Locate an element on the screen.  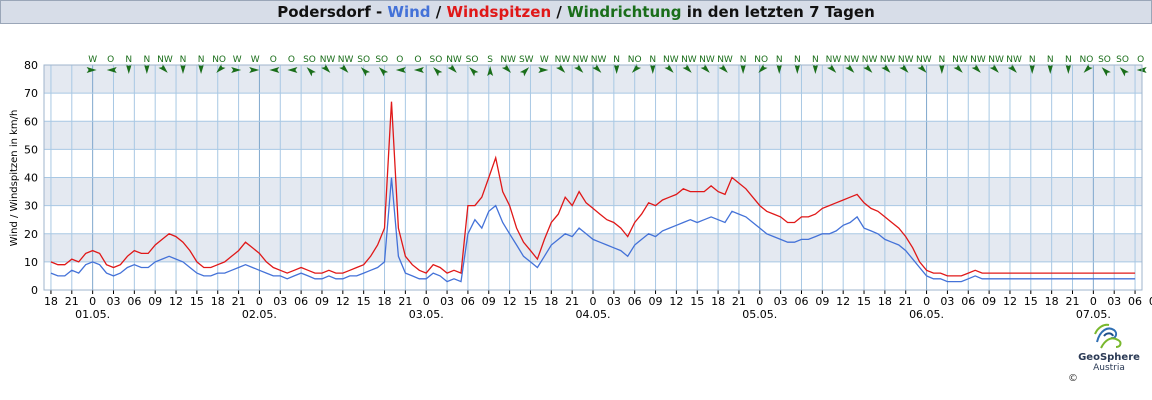
direction-label: SW is located at coordinates (526, 60).